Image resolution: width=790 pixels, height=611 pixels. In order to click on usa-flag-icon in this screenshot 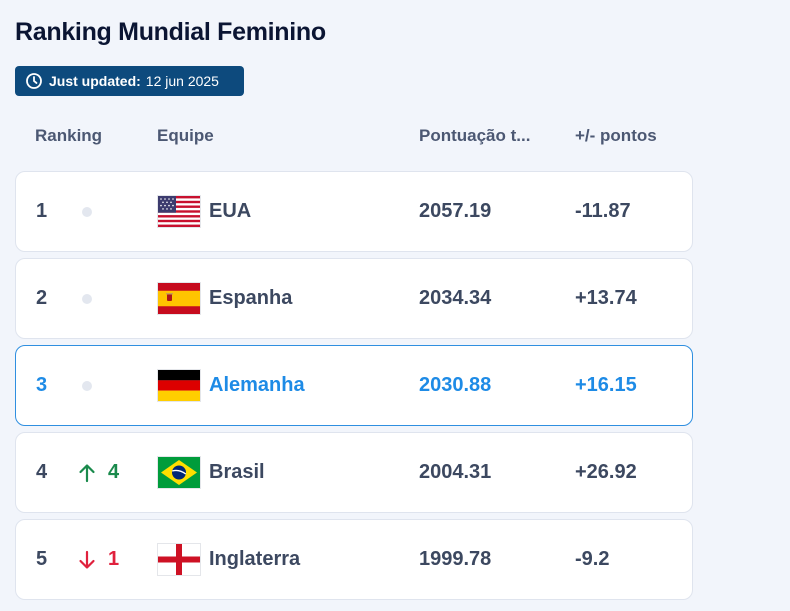, I will do `click(179, 211)`.